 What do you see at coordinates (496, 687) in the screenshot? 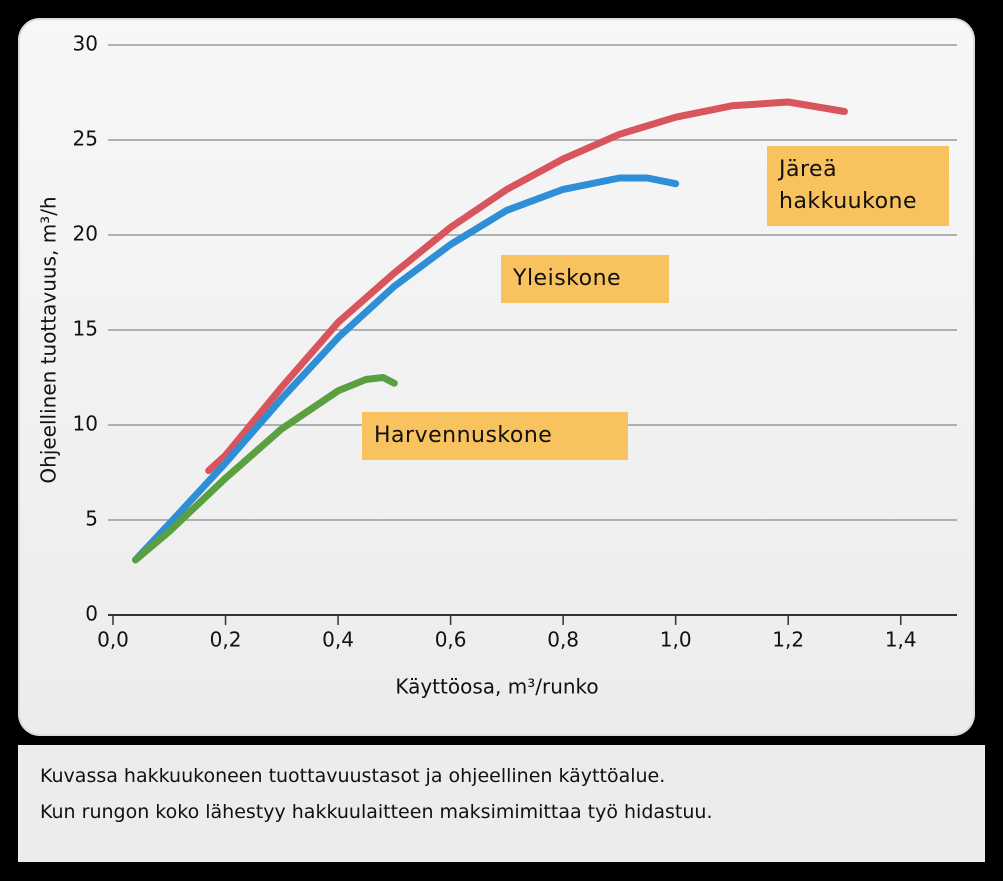
I see `x-axis-title: Käyttöosa, m³/runko` at bounding box center [496, 687].